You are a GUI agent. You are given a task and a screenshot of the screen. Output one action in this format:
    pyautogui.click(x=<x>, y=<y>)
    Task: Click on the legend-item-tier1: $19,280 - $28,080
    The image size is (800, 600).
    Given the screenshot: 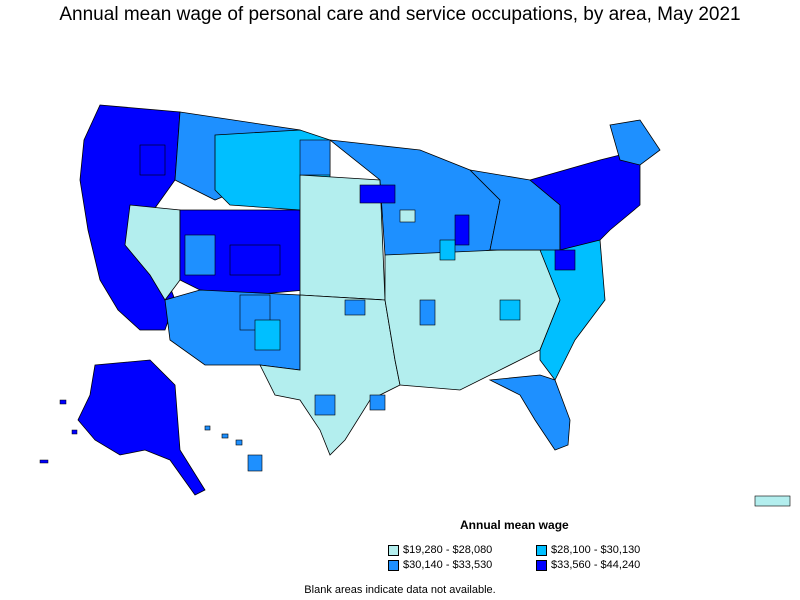 What is the action you would take?
    pyautogui.click(x=462, y=550)
    